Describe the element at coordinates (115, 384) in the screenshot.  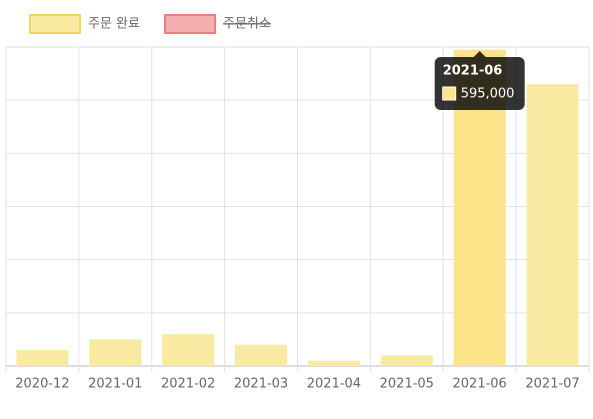
I see `x-tick-label: 2021-01` at that location.